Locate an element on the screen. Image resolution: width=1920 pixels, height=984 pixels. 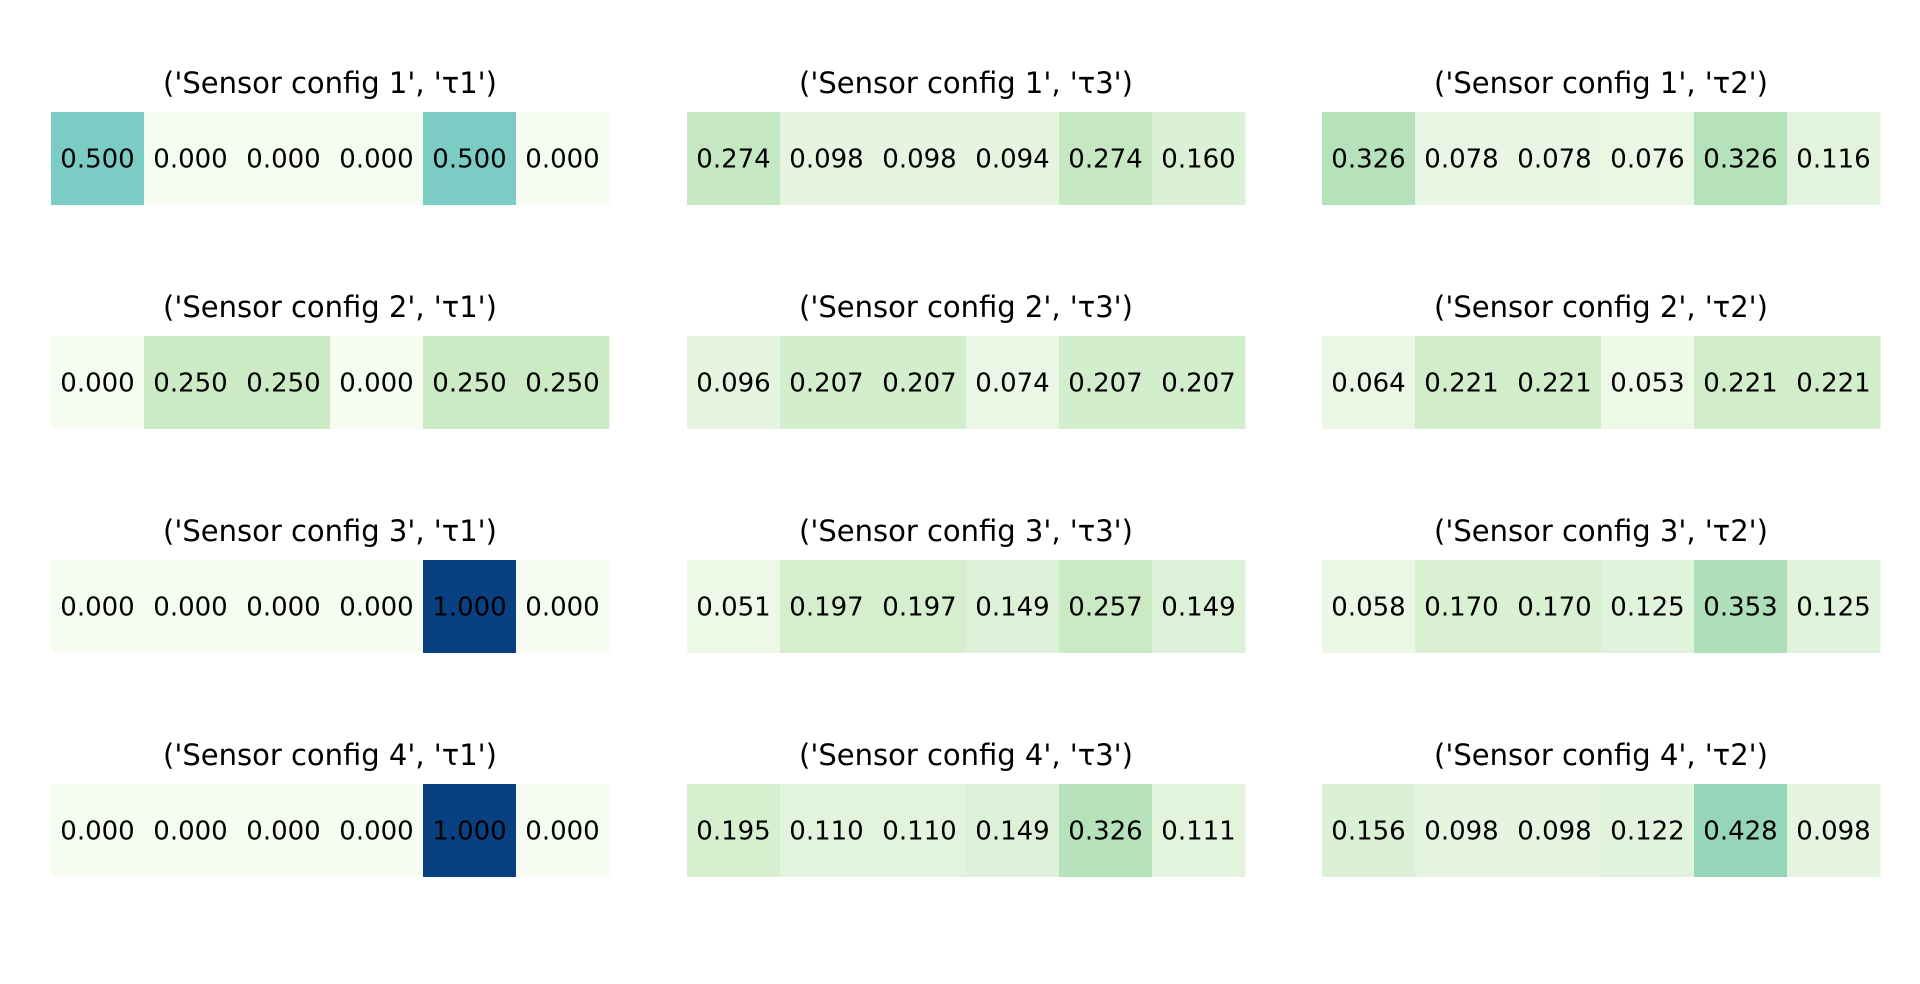
cell-value-label: 0.195 is located at coordinates (733, 832).